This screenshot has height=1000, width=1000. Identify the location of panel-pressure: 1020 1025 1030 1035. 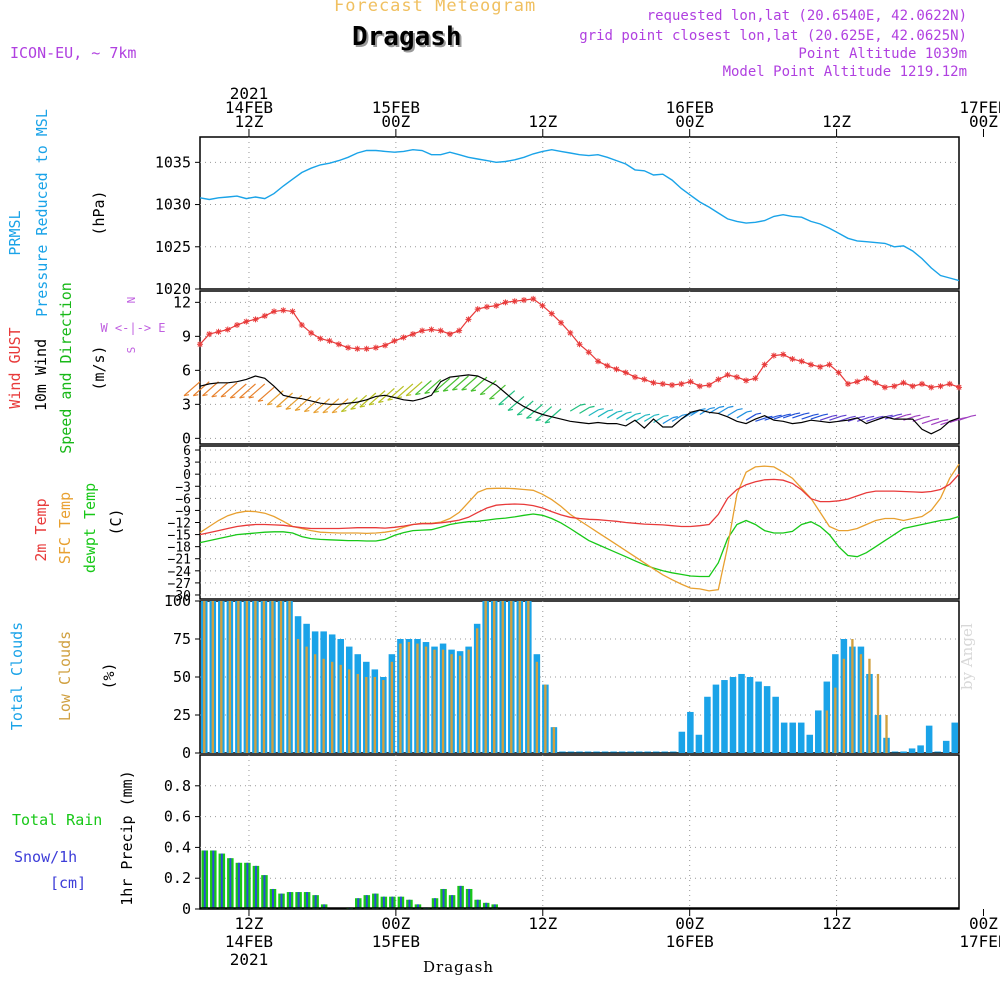
(557, 217).